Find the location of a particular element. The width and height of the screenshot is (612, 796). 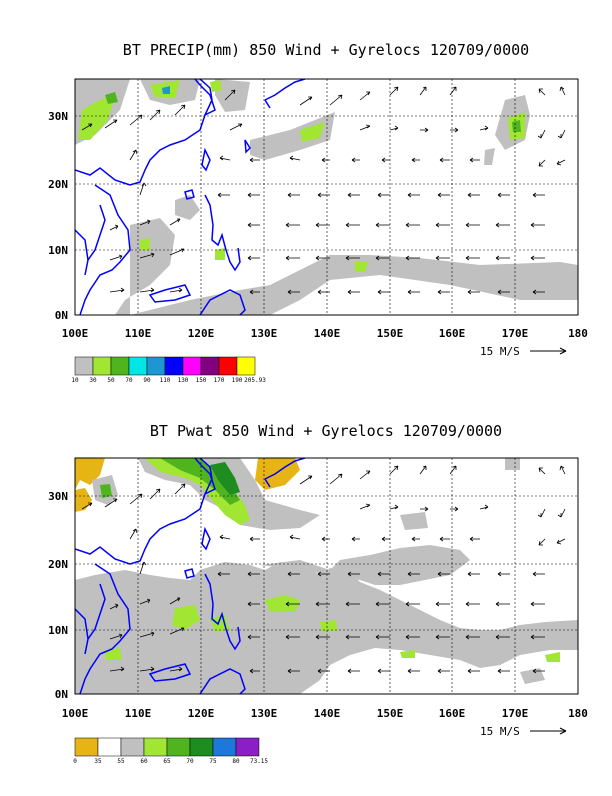

colorbar-label: 35 is located at coordinates (98, 761).